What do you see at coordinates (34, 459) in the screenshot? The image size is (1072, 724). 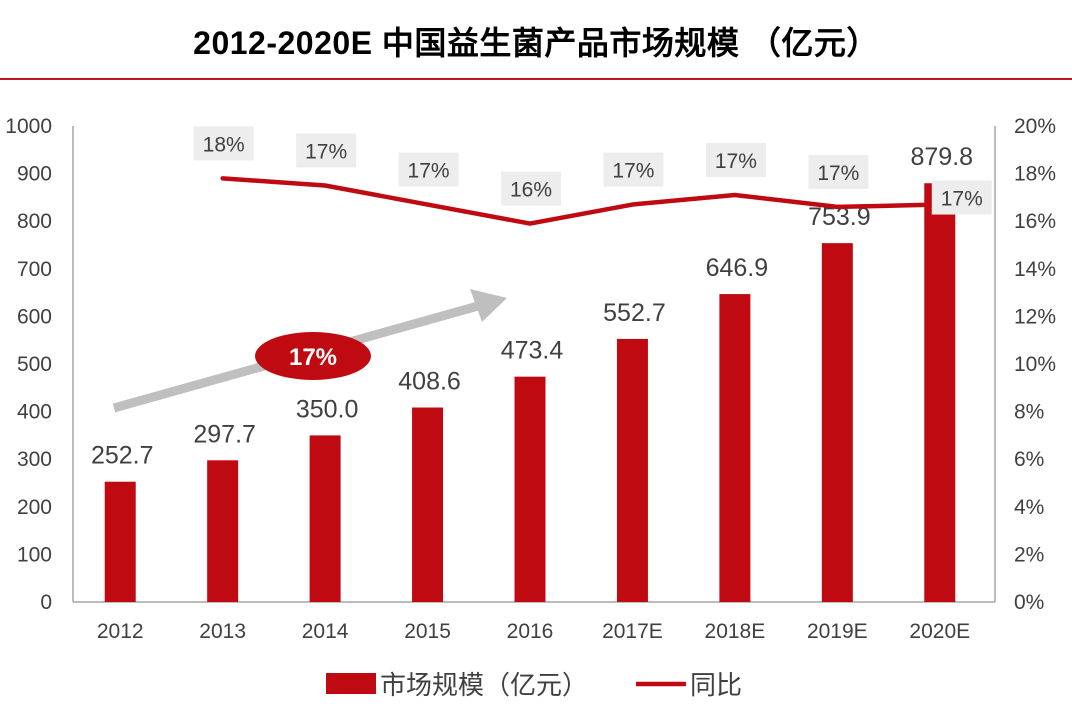 I see `y-left-tick-label: 300` at bounding box center [34, 459].